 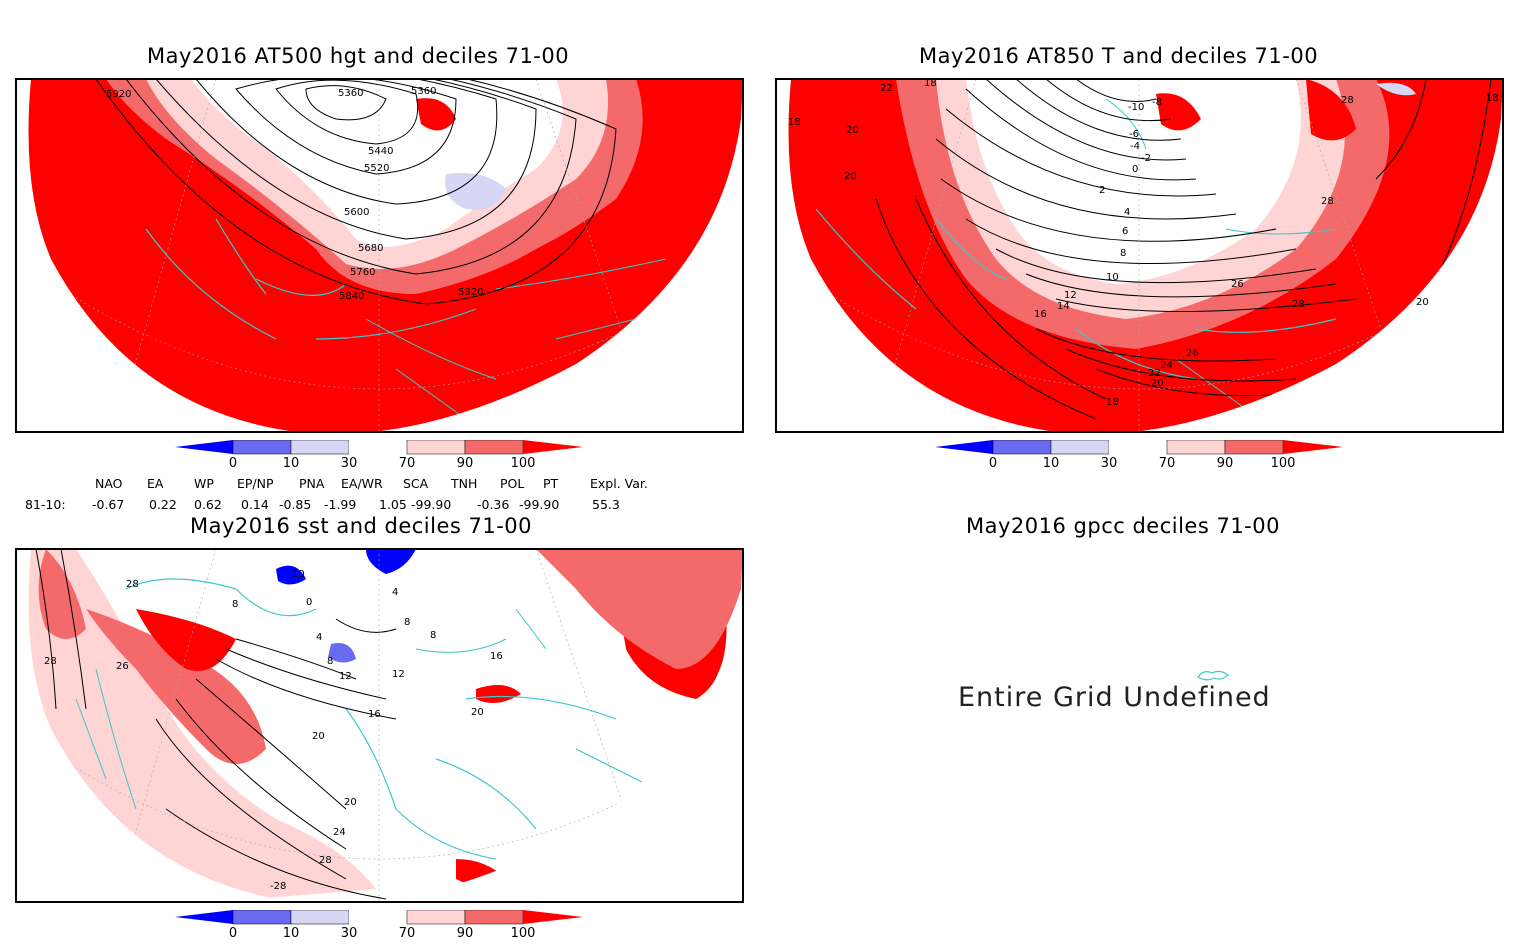 I want to click on deciles-low-fill, so click(x=391, y=561).